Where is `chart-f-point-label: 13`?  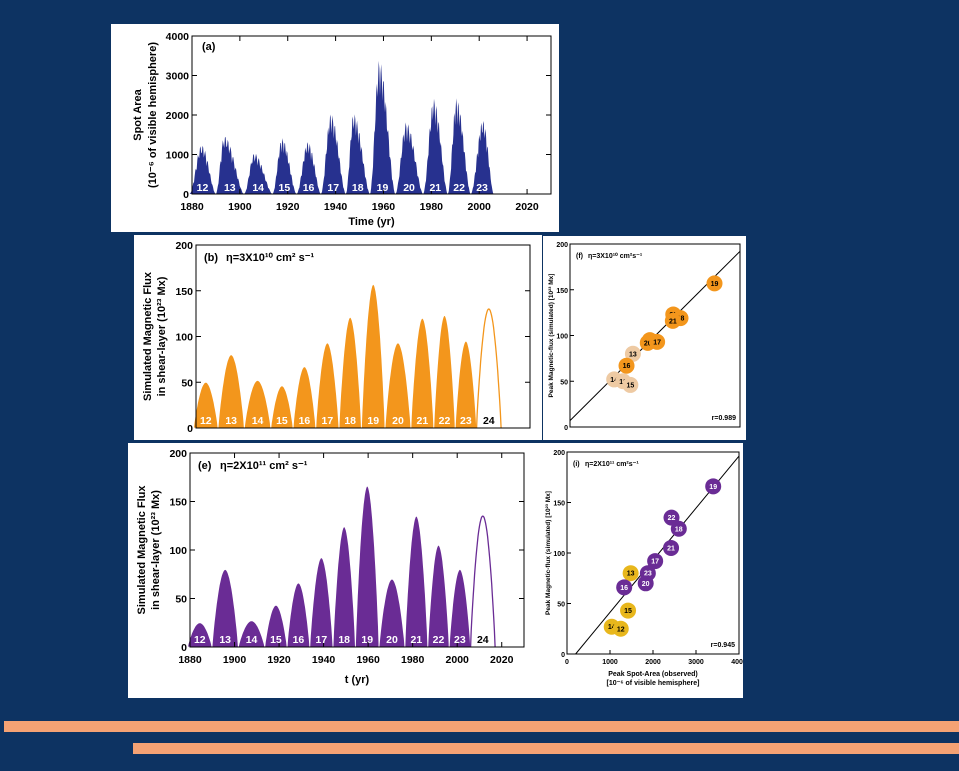 chart-f-point-label: 13 is located at coordinates (633, 354).